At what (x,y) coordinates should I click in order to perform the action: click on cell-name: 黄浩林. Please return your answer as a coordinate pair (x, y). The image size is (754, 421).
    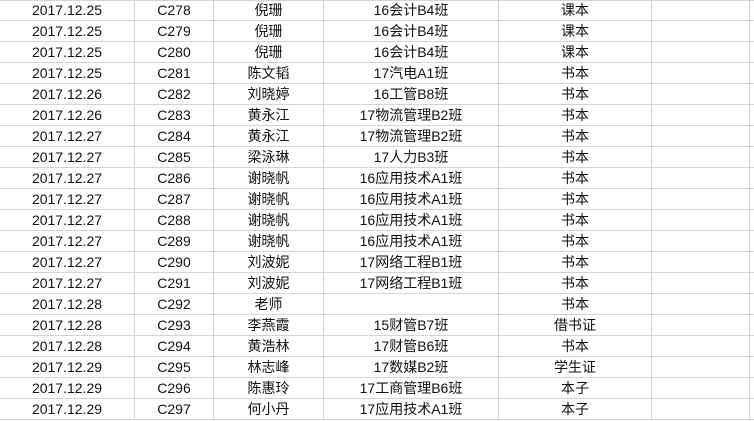
    Looking at the image, I should click on (269, 346).